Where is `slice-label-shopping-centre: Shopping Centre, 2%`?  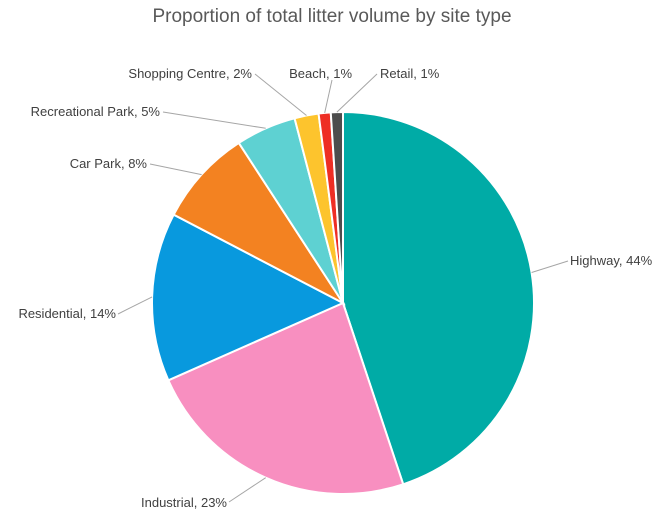
slice-label-shopping-centre: Shopping Centre, 2% is located at coordinates (190, 73).